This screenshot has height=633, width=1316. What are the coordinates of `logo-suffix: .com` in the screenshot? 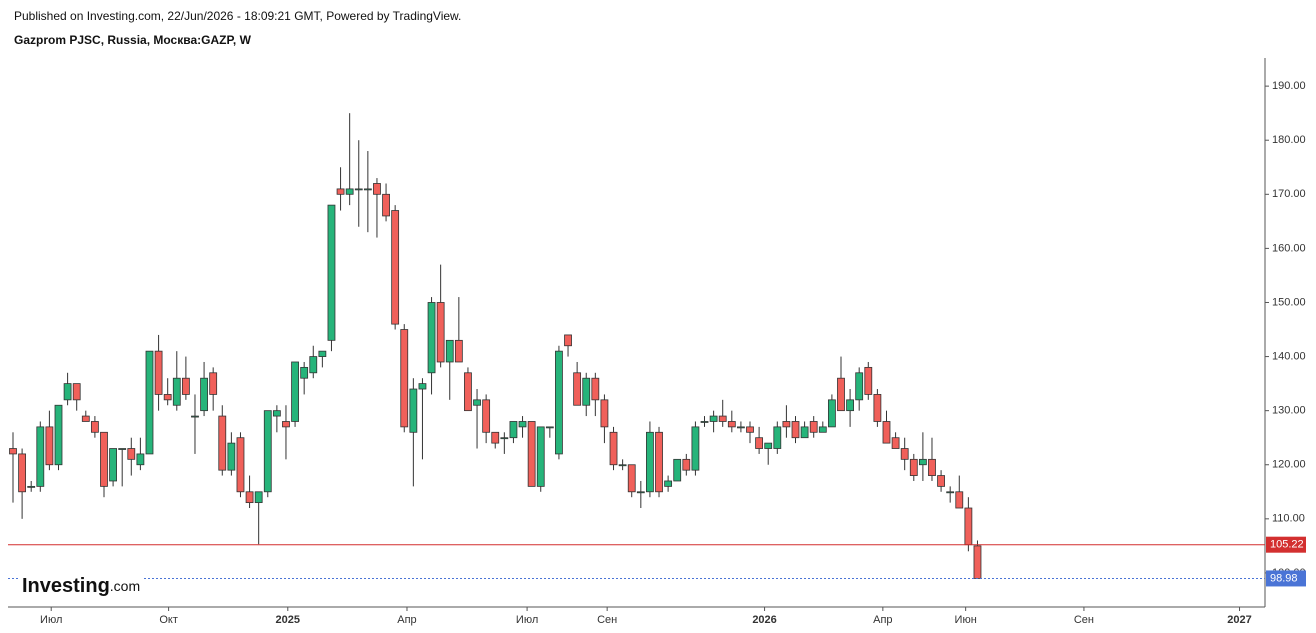 It's located at (125, 586).